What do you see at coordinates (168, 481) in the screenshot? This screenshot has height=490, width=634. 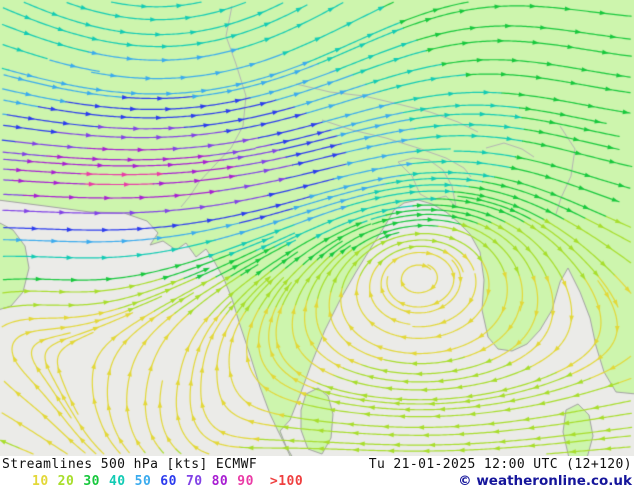 I see `legend-value: 60` at bounding box center [168, 481].